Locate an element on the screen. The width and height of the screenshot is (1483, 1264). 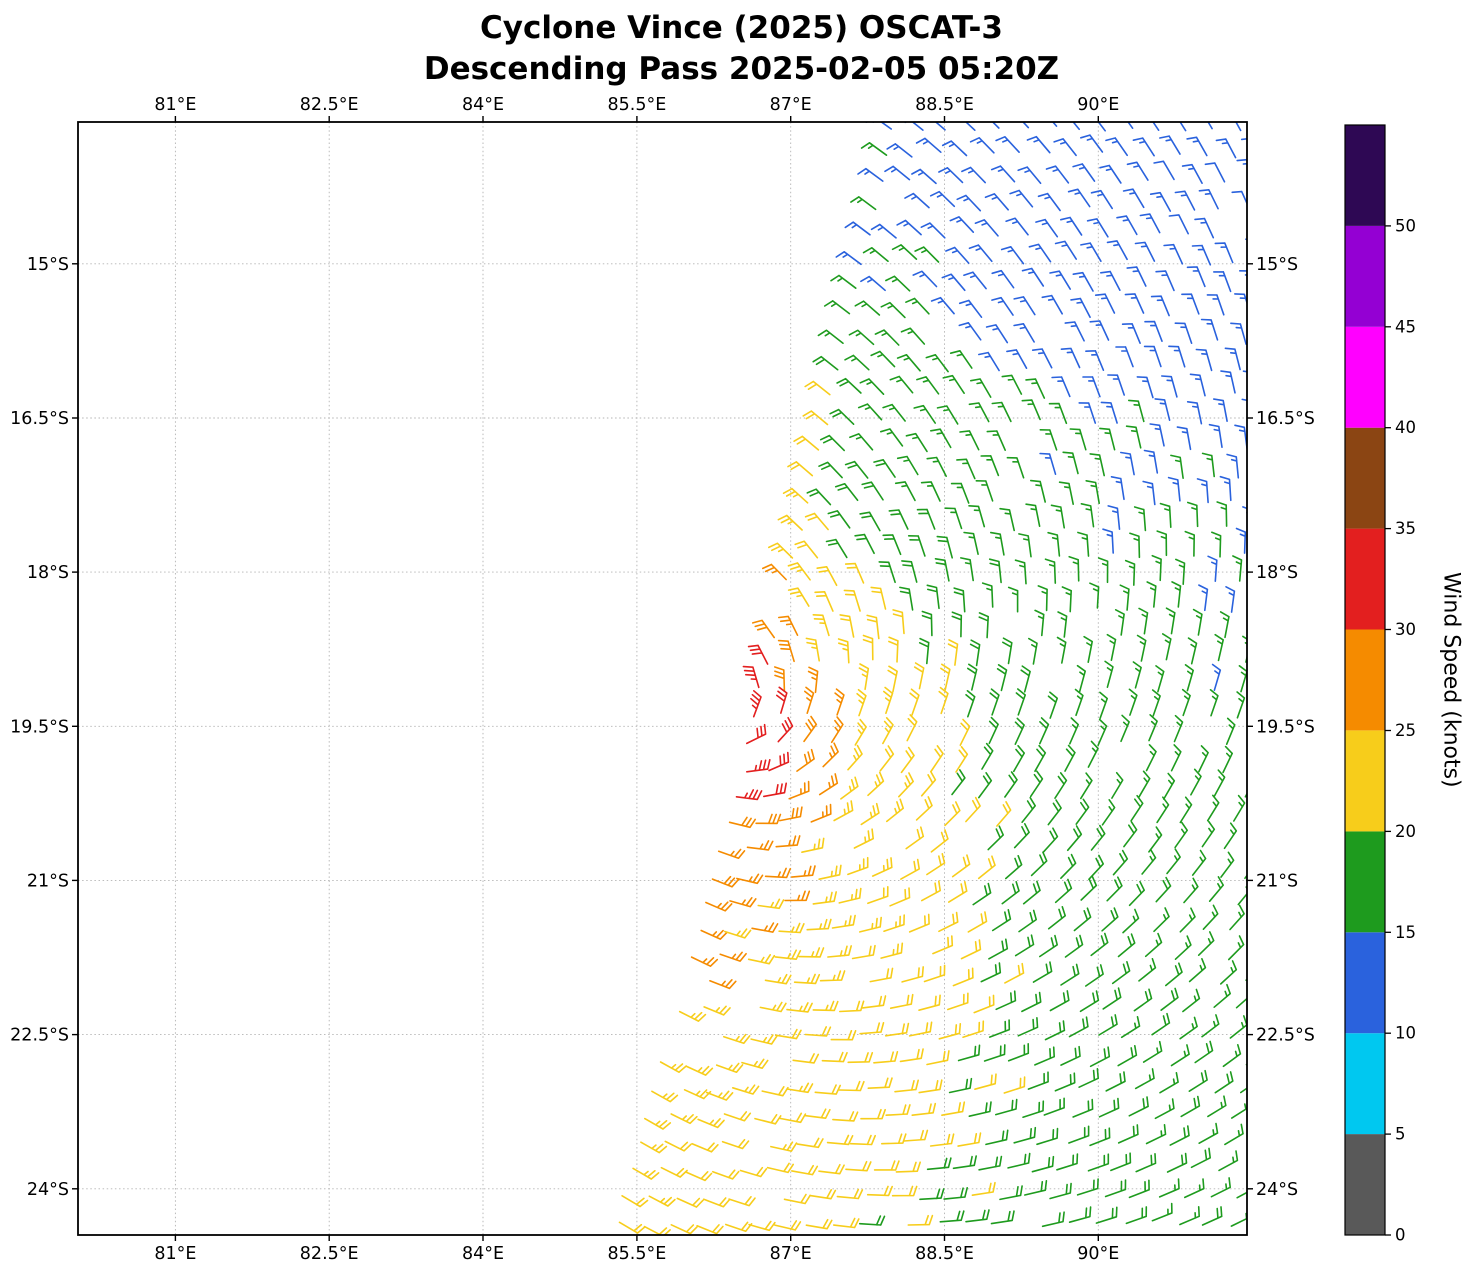
title-line-2: Descending Pass 2025-02-05 05:20Z is located at coordinates (741, 68).